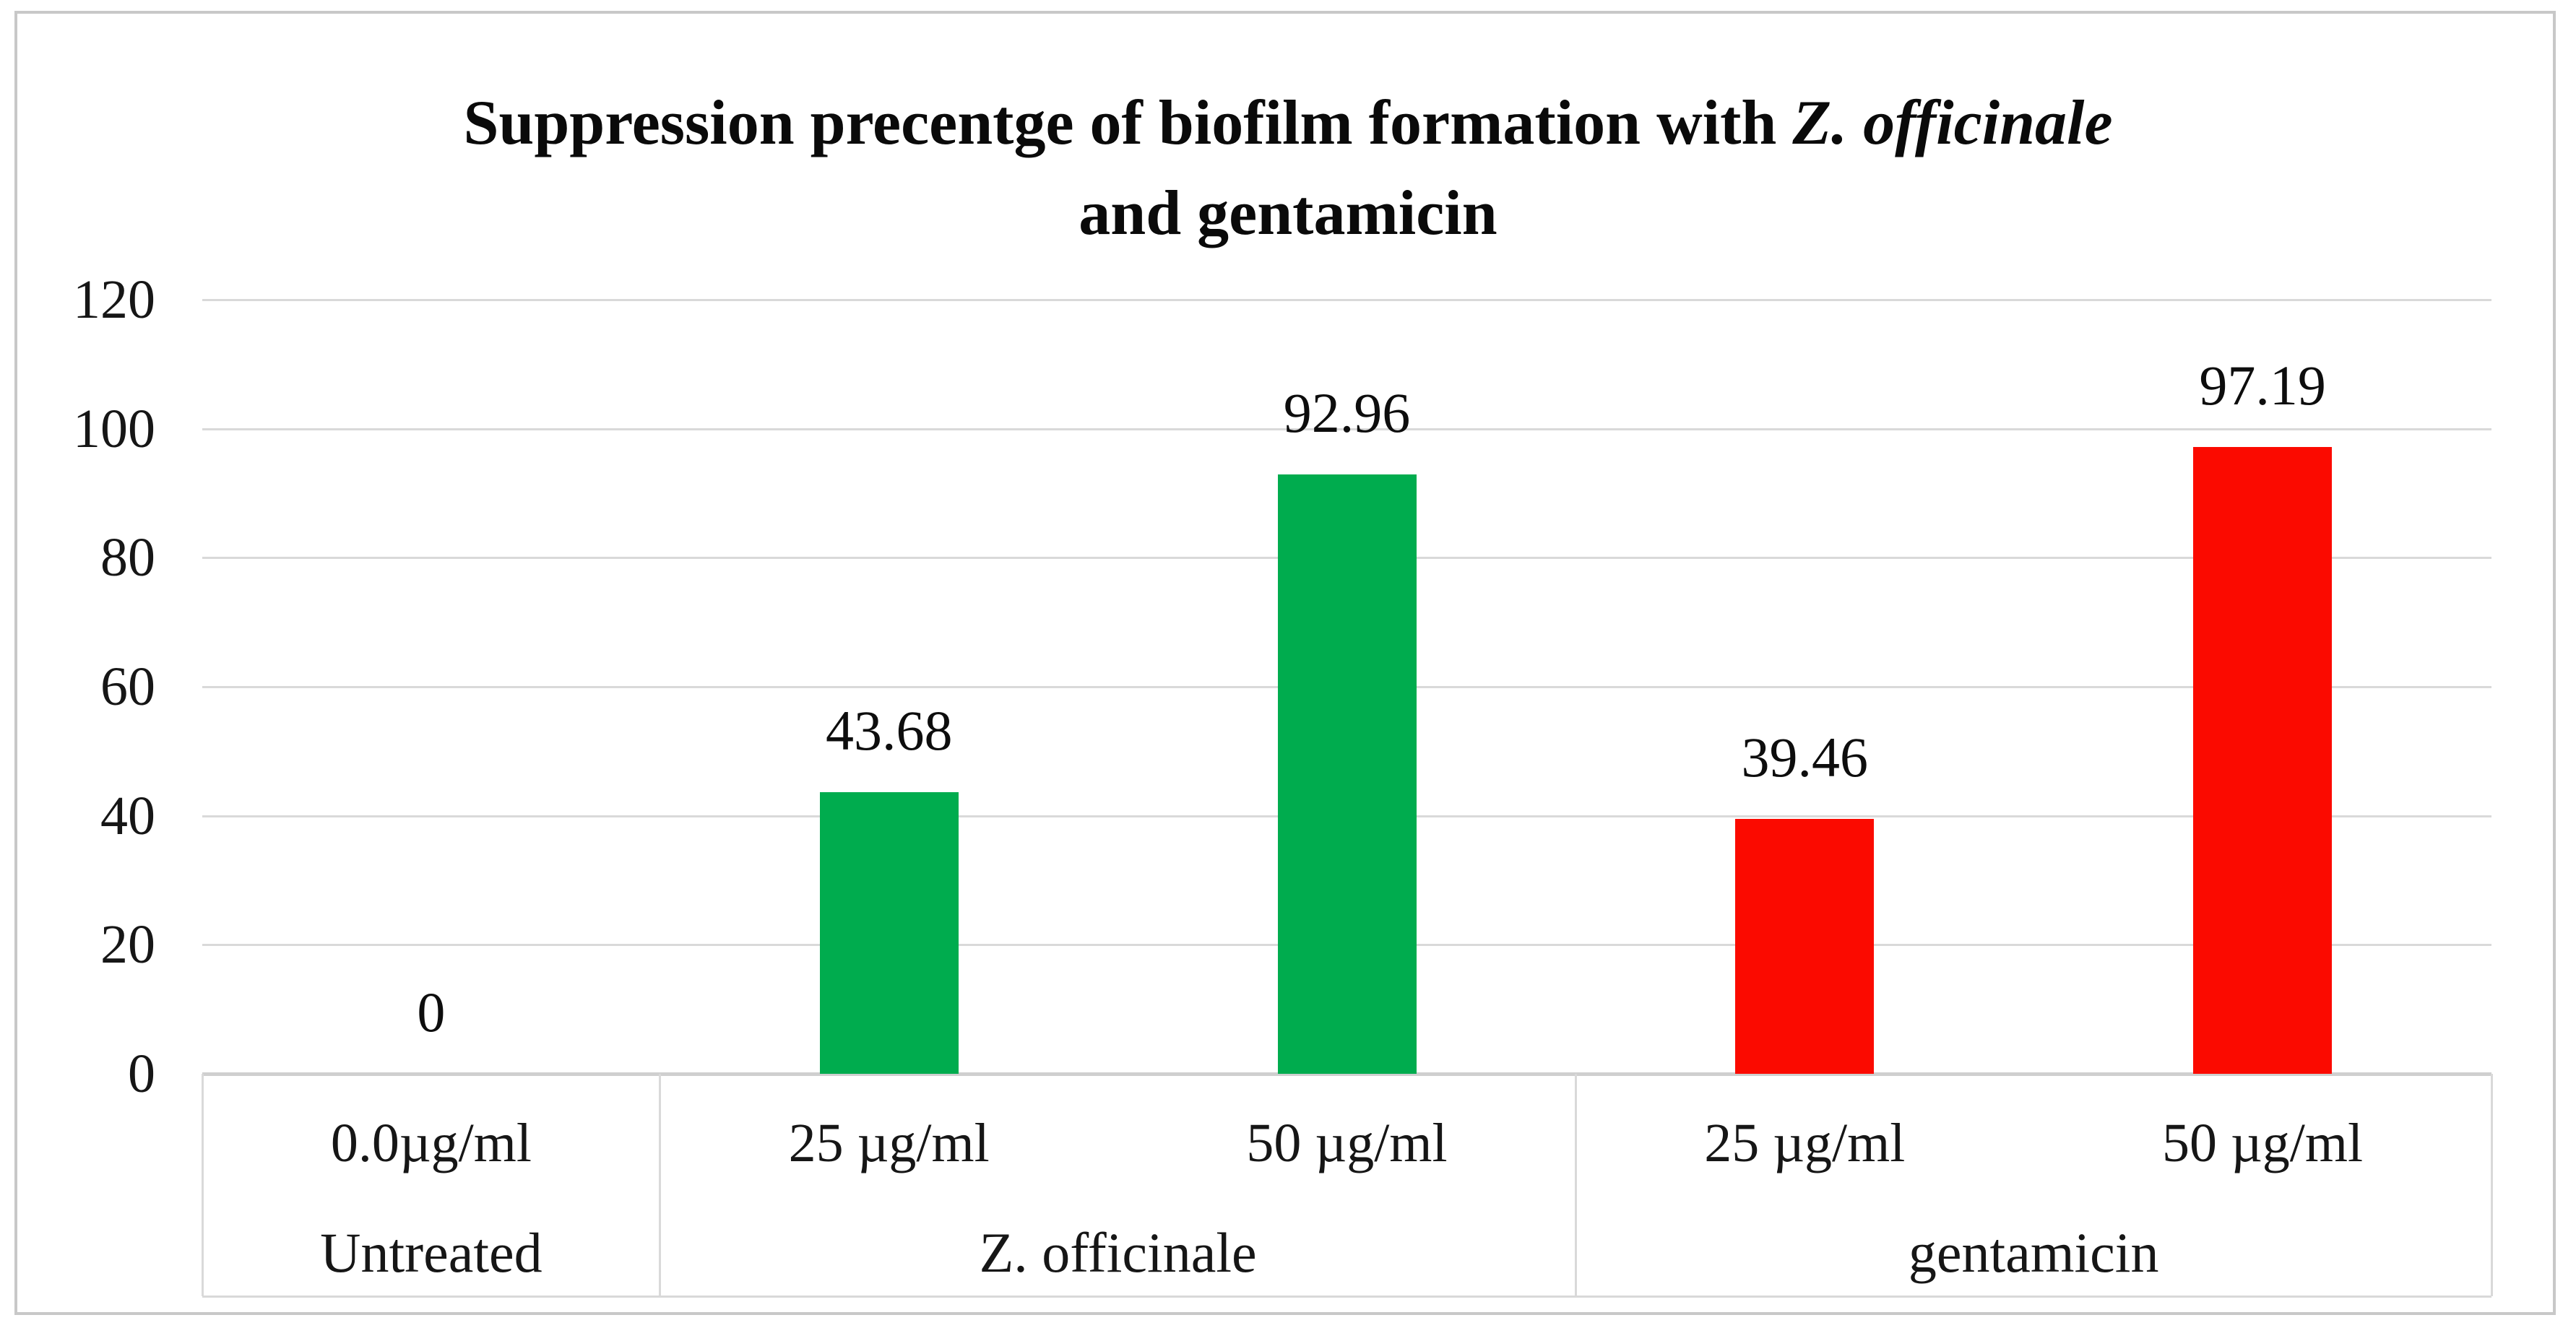 The width and height of the screenshot is (2576, 1328). I want to click on y-axis-tick-40: 40, so click(128, 815).